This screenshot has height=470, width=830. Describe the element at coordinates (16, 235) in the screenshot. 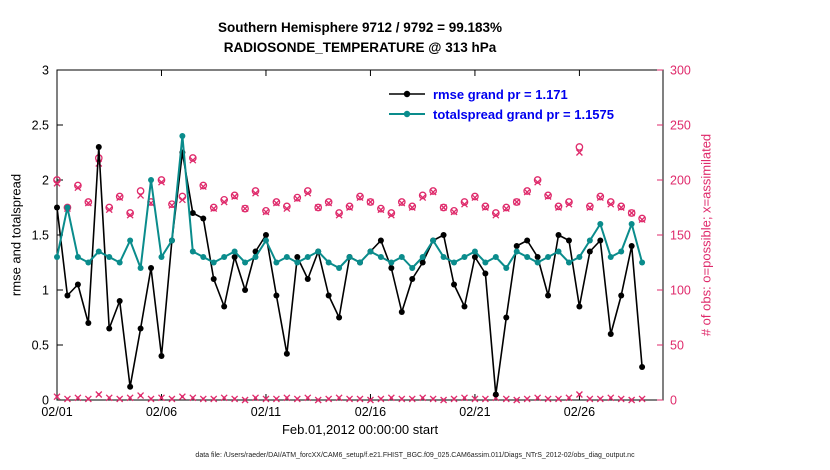

I see `left-y-axis-label: rmse and totalspread` at that location.